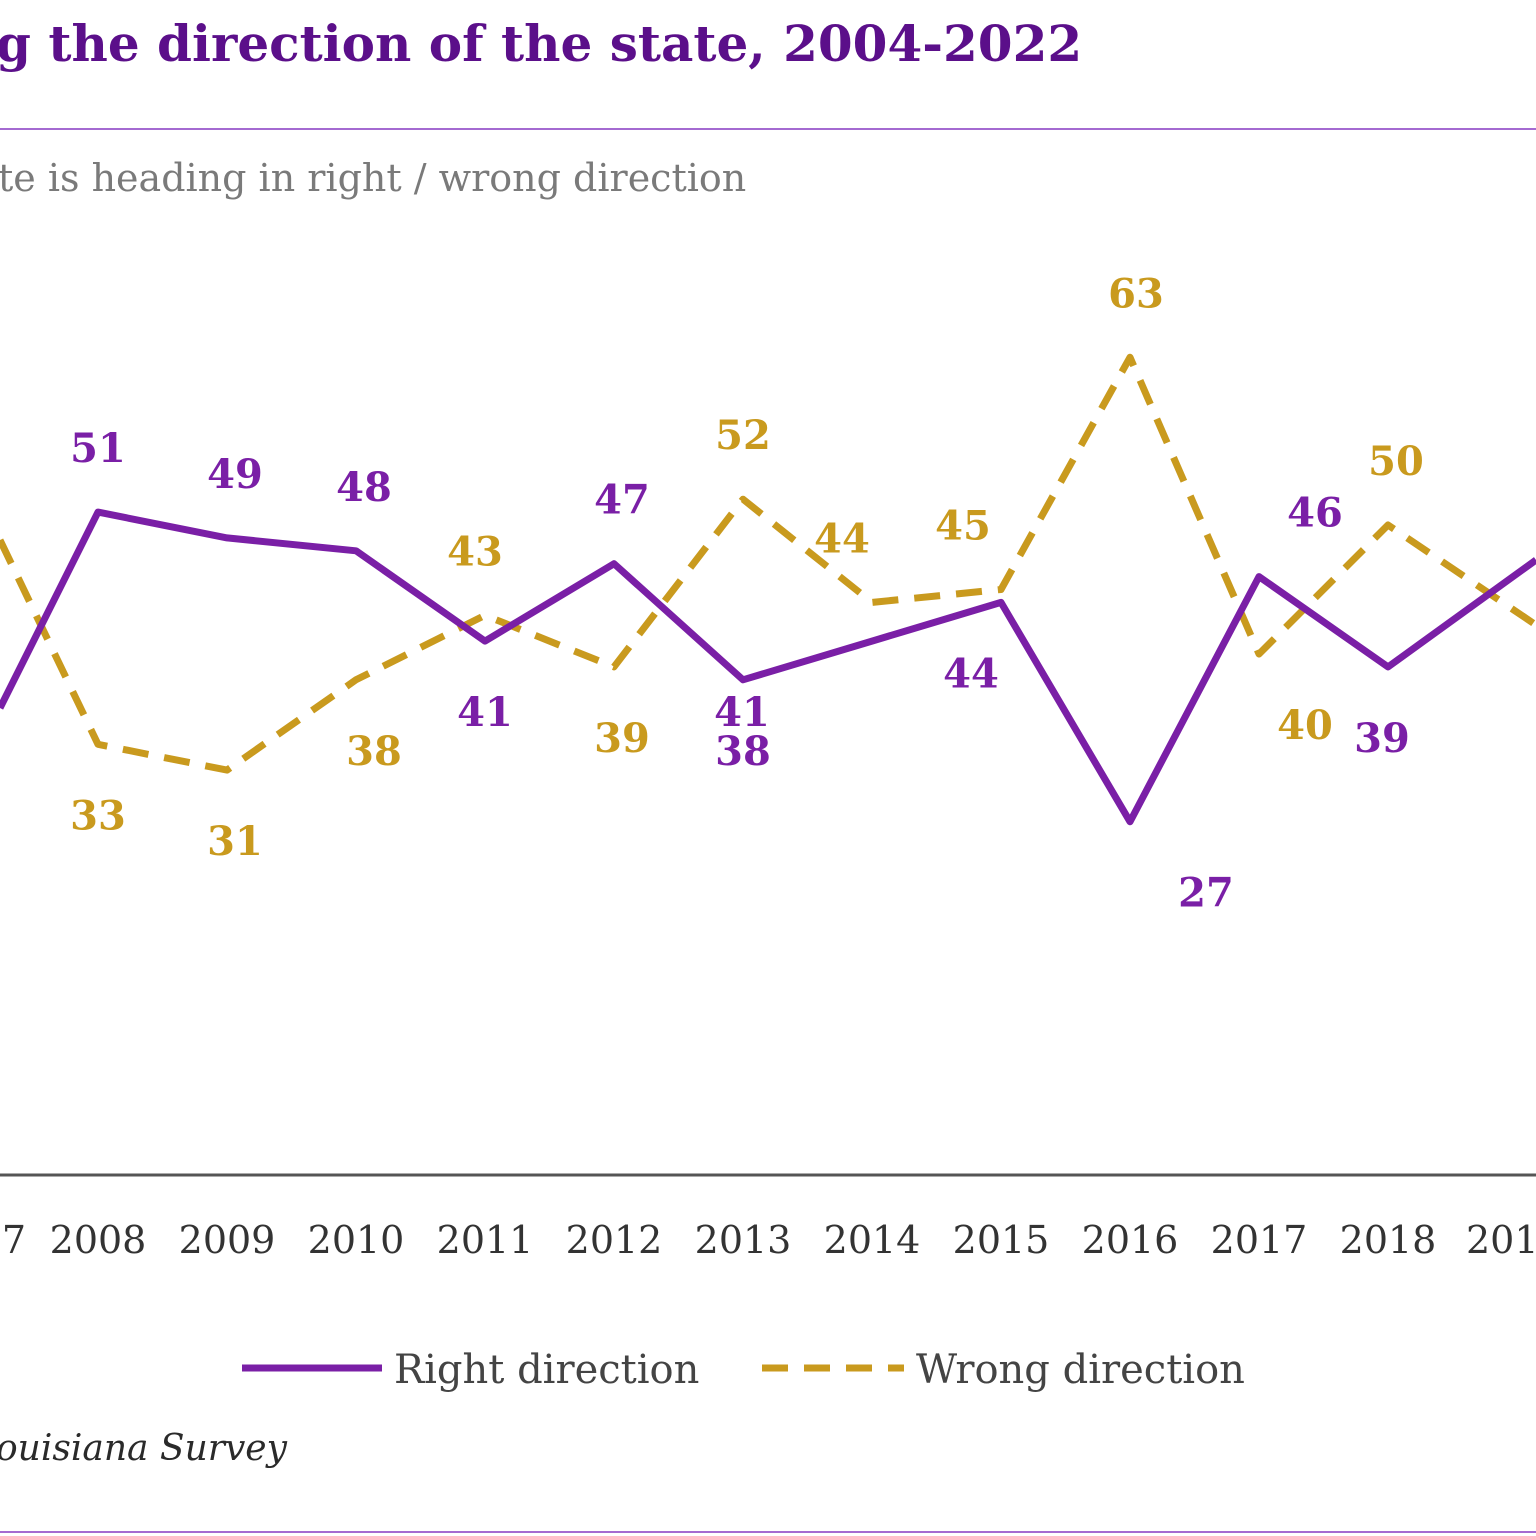 The height and width of the screenshot is (1536, 1536). Describe the element at coordinates (1388, 1240) in the screenshot. I see `x-tick-label: 2018` at that location.